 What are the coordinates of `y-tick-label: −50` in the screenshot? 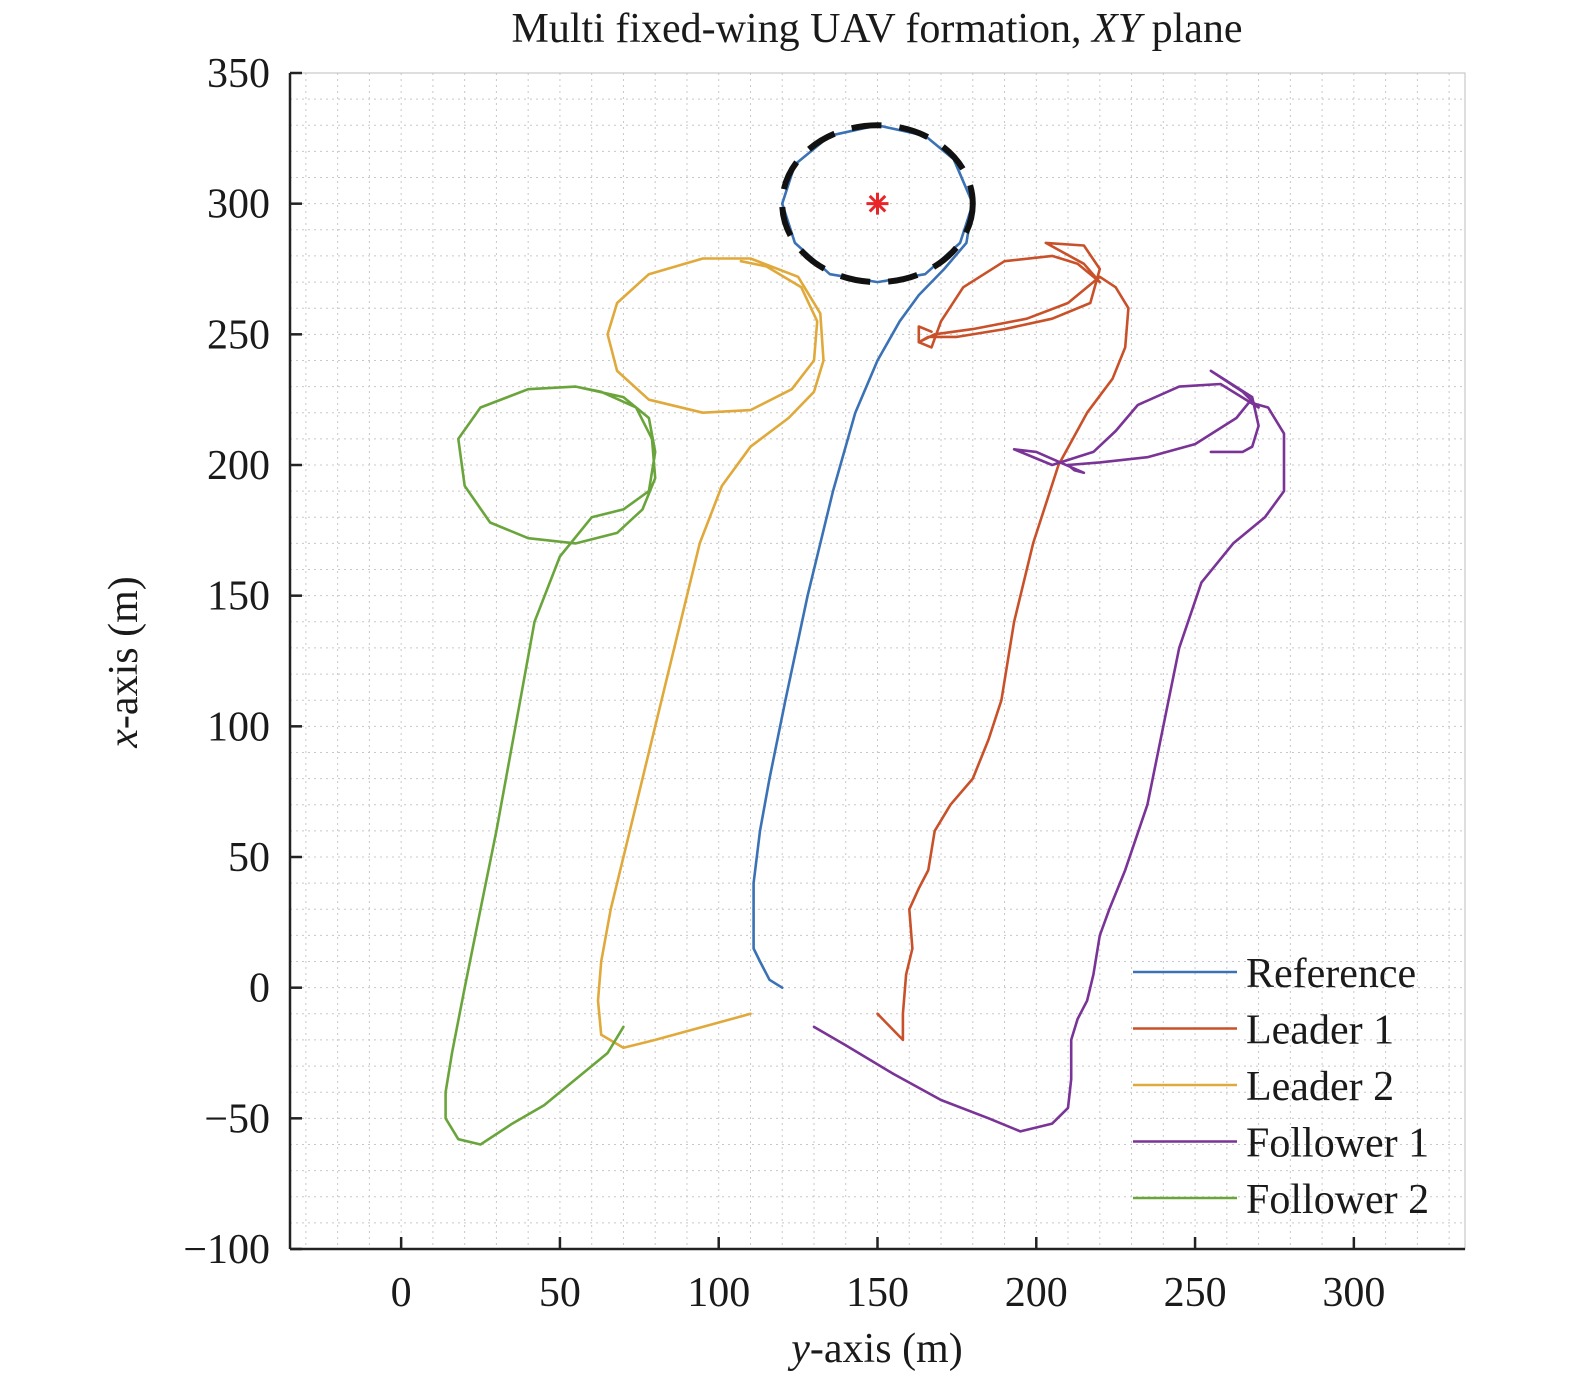 It's located at (237, 1119).